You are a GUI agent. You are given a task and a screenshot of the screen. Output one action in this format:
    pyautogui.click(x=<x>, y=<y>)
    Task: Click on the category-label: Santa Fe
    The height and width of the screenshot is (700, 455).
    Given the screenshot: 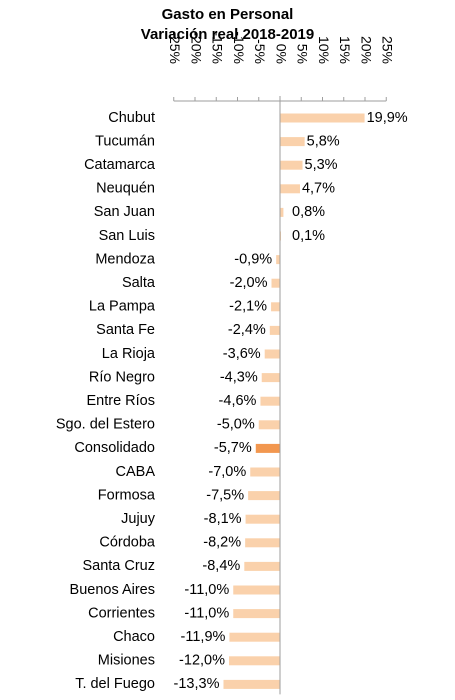 What is the action you would take?
    pyautogui.click(x=125, y=330)
    